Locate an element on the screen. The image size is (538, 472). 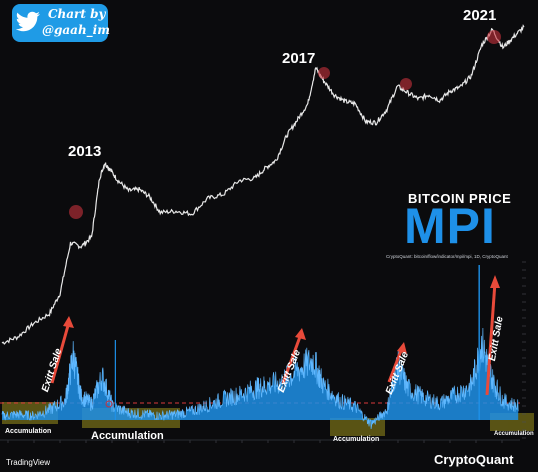
cryptoquant-logo: CryptoQuant is located at coordinates (474, 459).